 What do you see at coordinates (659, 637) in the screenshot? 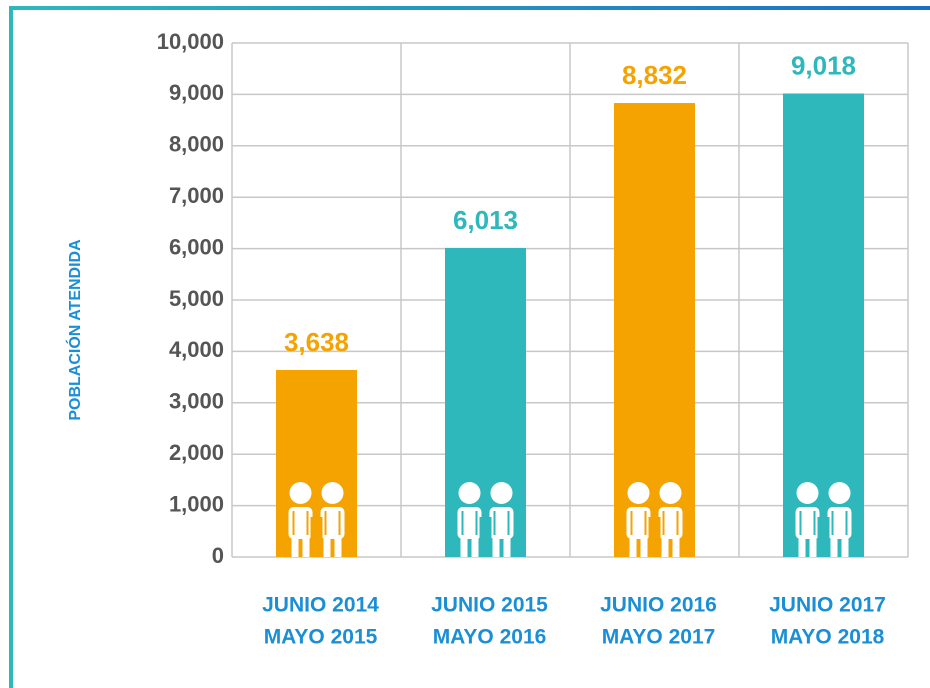
I see `x-tick-label: MAYO 2017` at bounding box center [659, 637].